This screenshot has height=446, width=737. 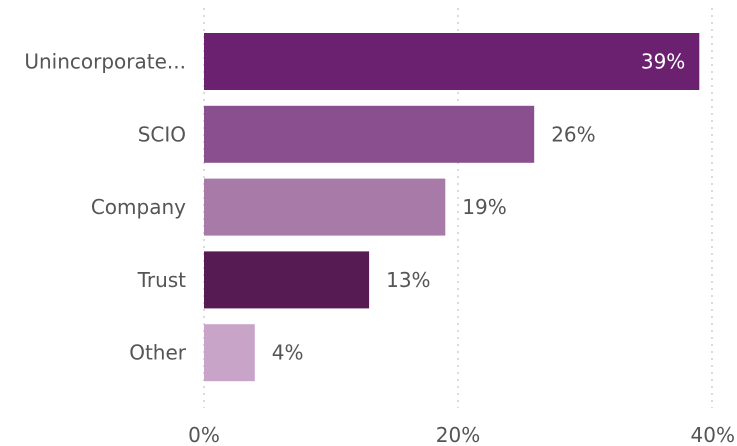 I want to click on data-label: 4%, so click(x=288, y=353).